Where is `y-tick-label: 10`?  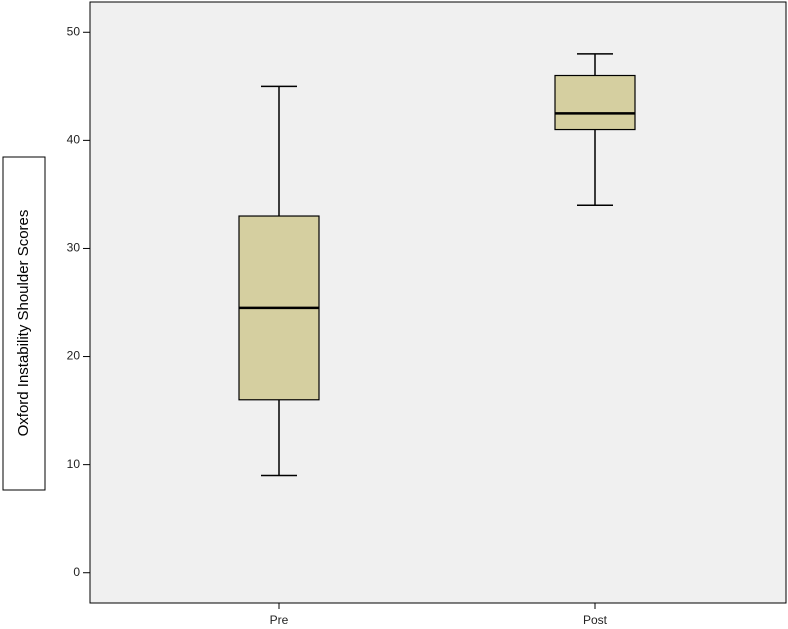 y-tick-label: 10 is located at coordinates (74, 464).